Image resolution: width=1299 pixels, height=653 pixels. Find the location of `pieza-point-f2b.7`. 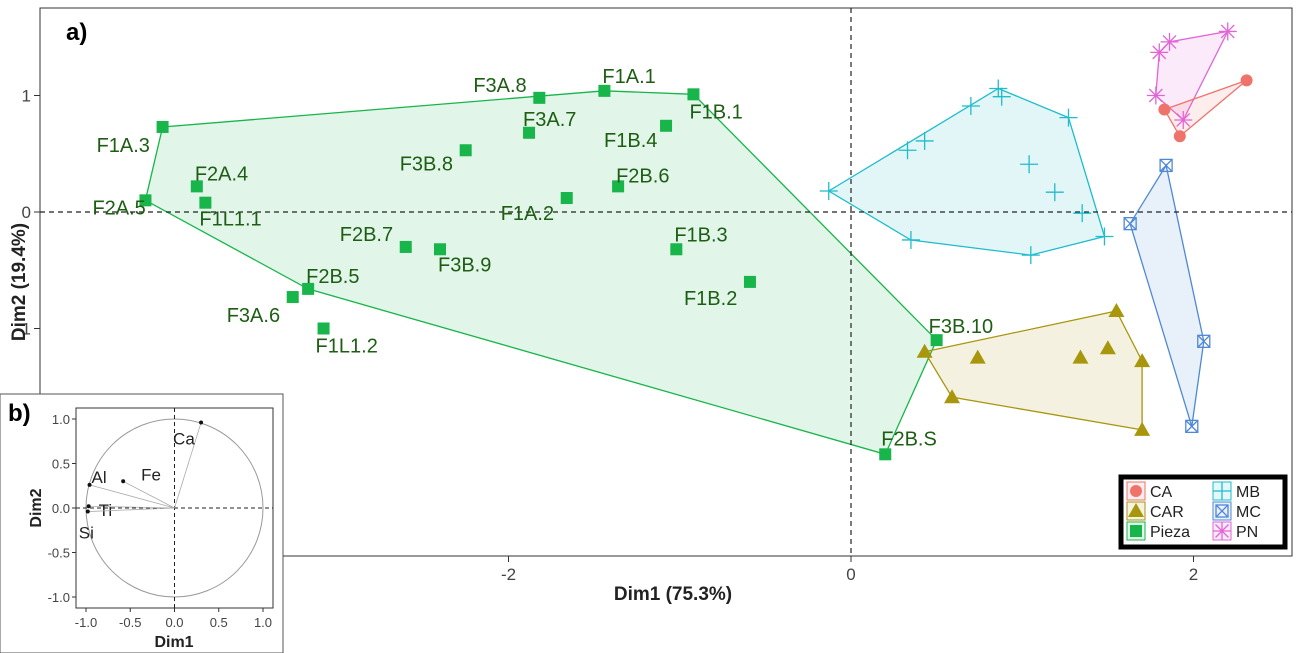

pieza-point-f2b.7 is located at coordinates (405, 246).